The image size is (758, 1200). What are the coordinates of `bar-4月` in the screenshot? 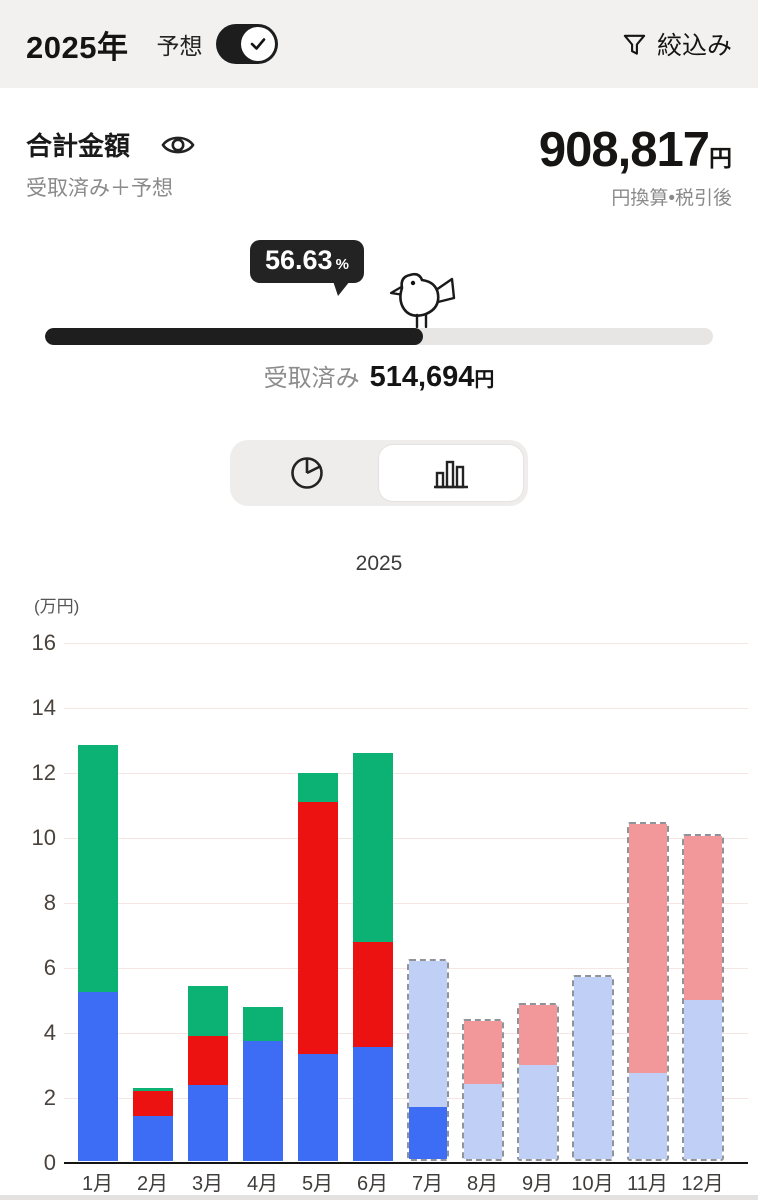 It's located at (262, 1083).